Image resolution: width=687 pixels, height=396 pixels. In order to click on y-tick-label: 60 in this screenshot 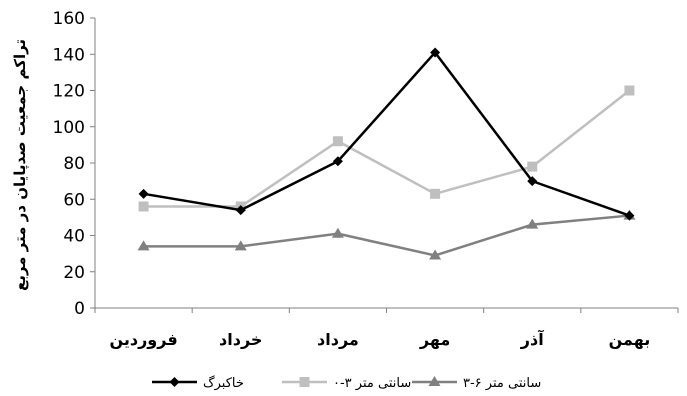, I will do `click(74, 200)`.